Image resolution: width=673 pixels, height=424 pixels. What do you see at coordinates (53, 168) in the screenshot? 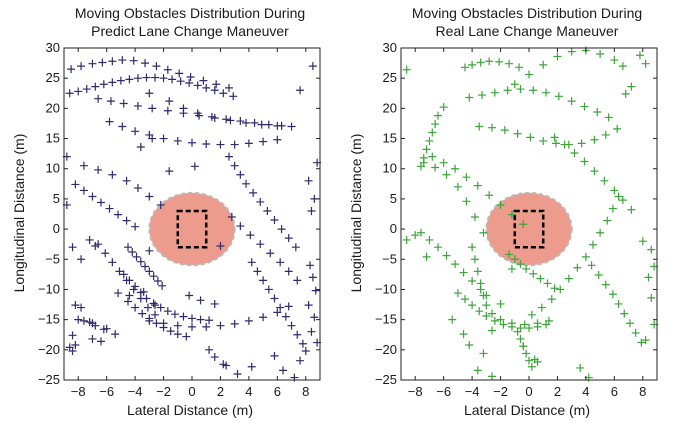
I see `y-tick-label: 10` at bounding box center [53, 168].